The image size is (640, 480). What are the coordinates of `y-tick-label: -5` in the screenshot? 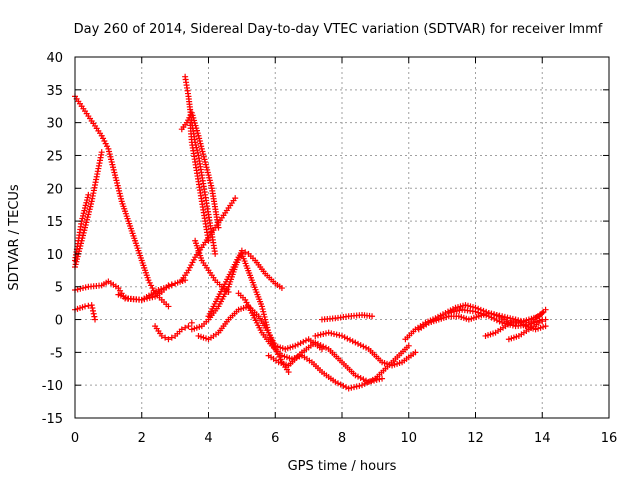 It's located at (56, 353).